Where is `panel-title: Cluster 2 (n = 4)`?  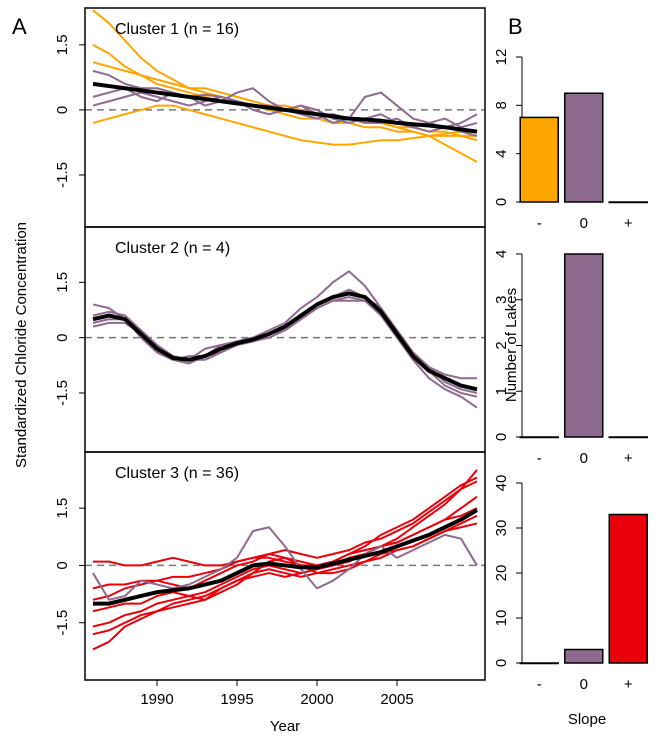
panel-title: Cluster 2 (n = 4) is located at coordinates (172, 248).